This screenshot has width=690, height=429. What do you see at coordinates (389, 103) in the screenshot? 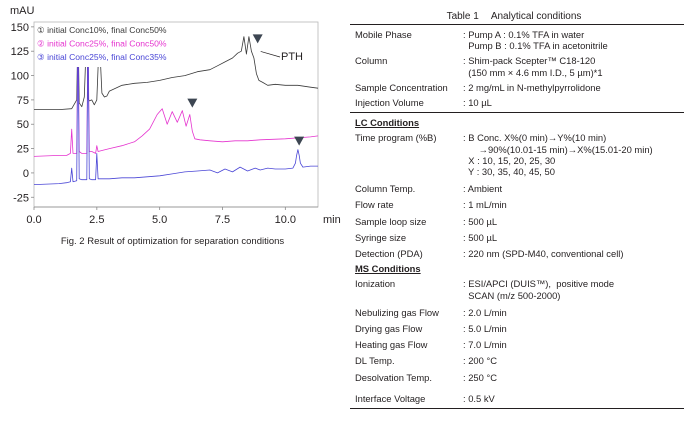
I see `row-label: Injection Volume` at bounding box center [389, 103].